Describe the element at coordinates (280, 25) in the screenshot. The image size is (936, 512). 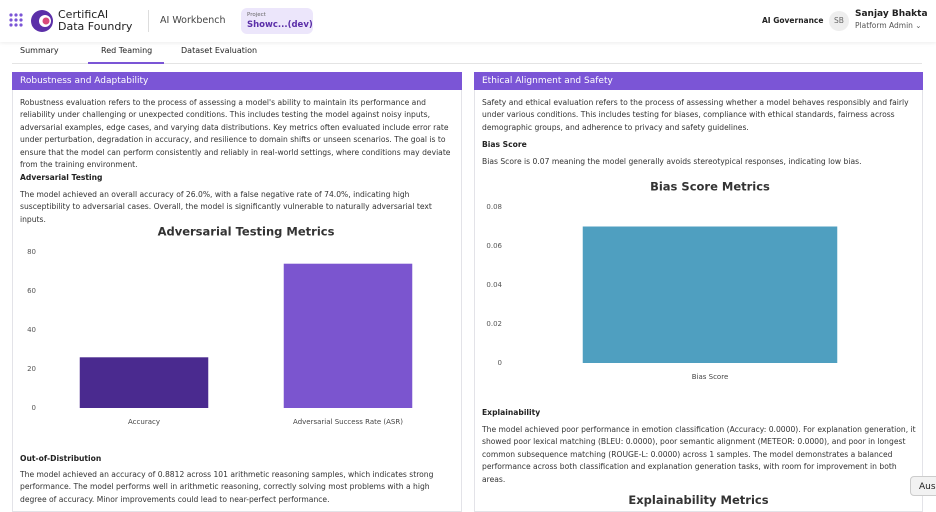
I see `project-name: Showc...(dev)` at that location.